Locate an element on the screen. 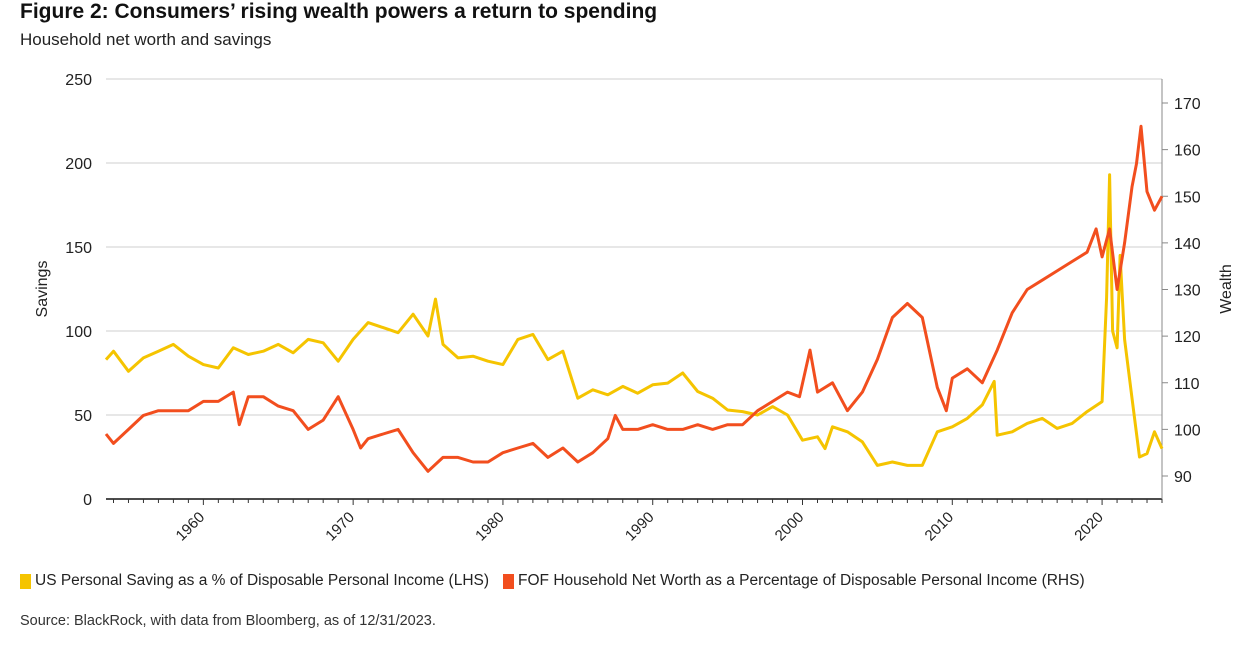 Image resolution: width=1257 pixels, height=650 pixels. y2-tick-label: 160 is located at coordinates (1187, 151).